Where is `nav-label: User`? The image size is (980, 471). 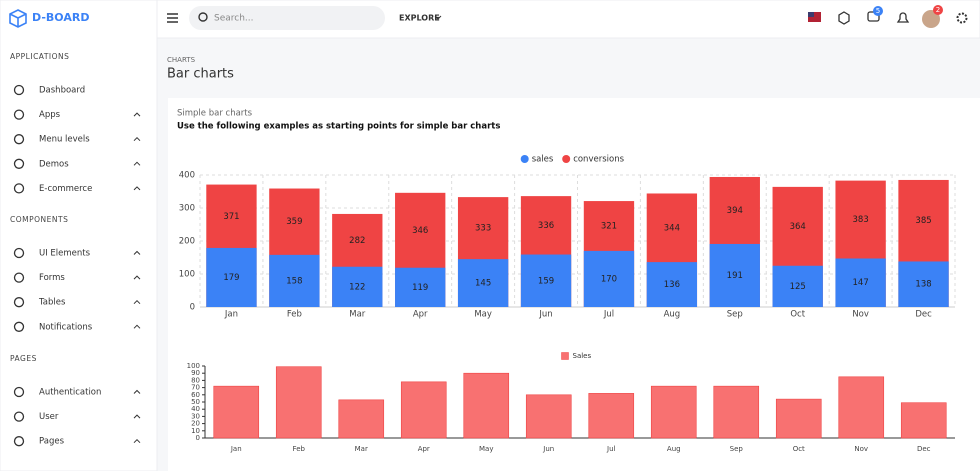 nav-label: User is located at coordinates (49, 417).